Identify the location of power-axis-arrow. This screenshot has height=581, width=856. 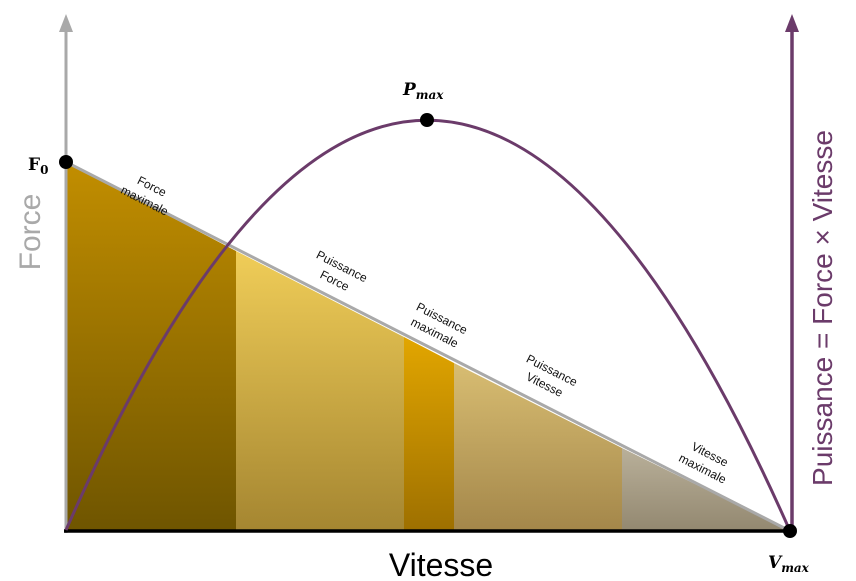
(792, 23).